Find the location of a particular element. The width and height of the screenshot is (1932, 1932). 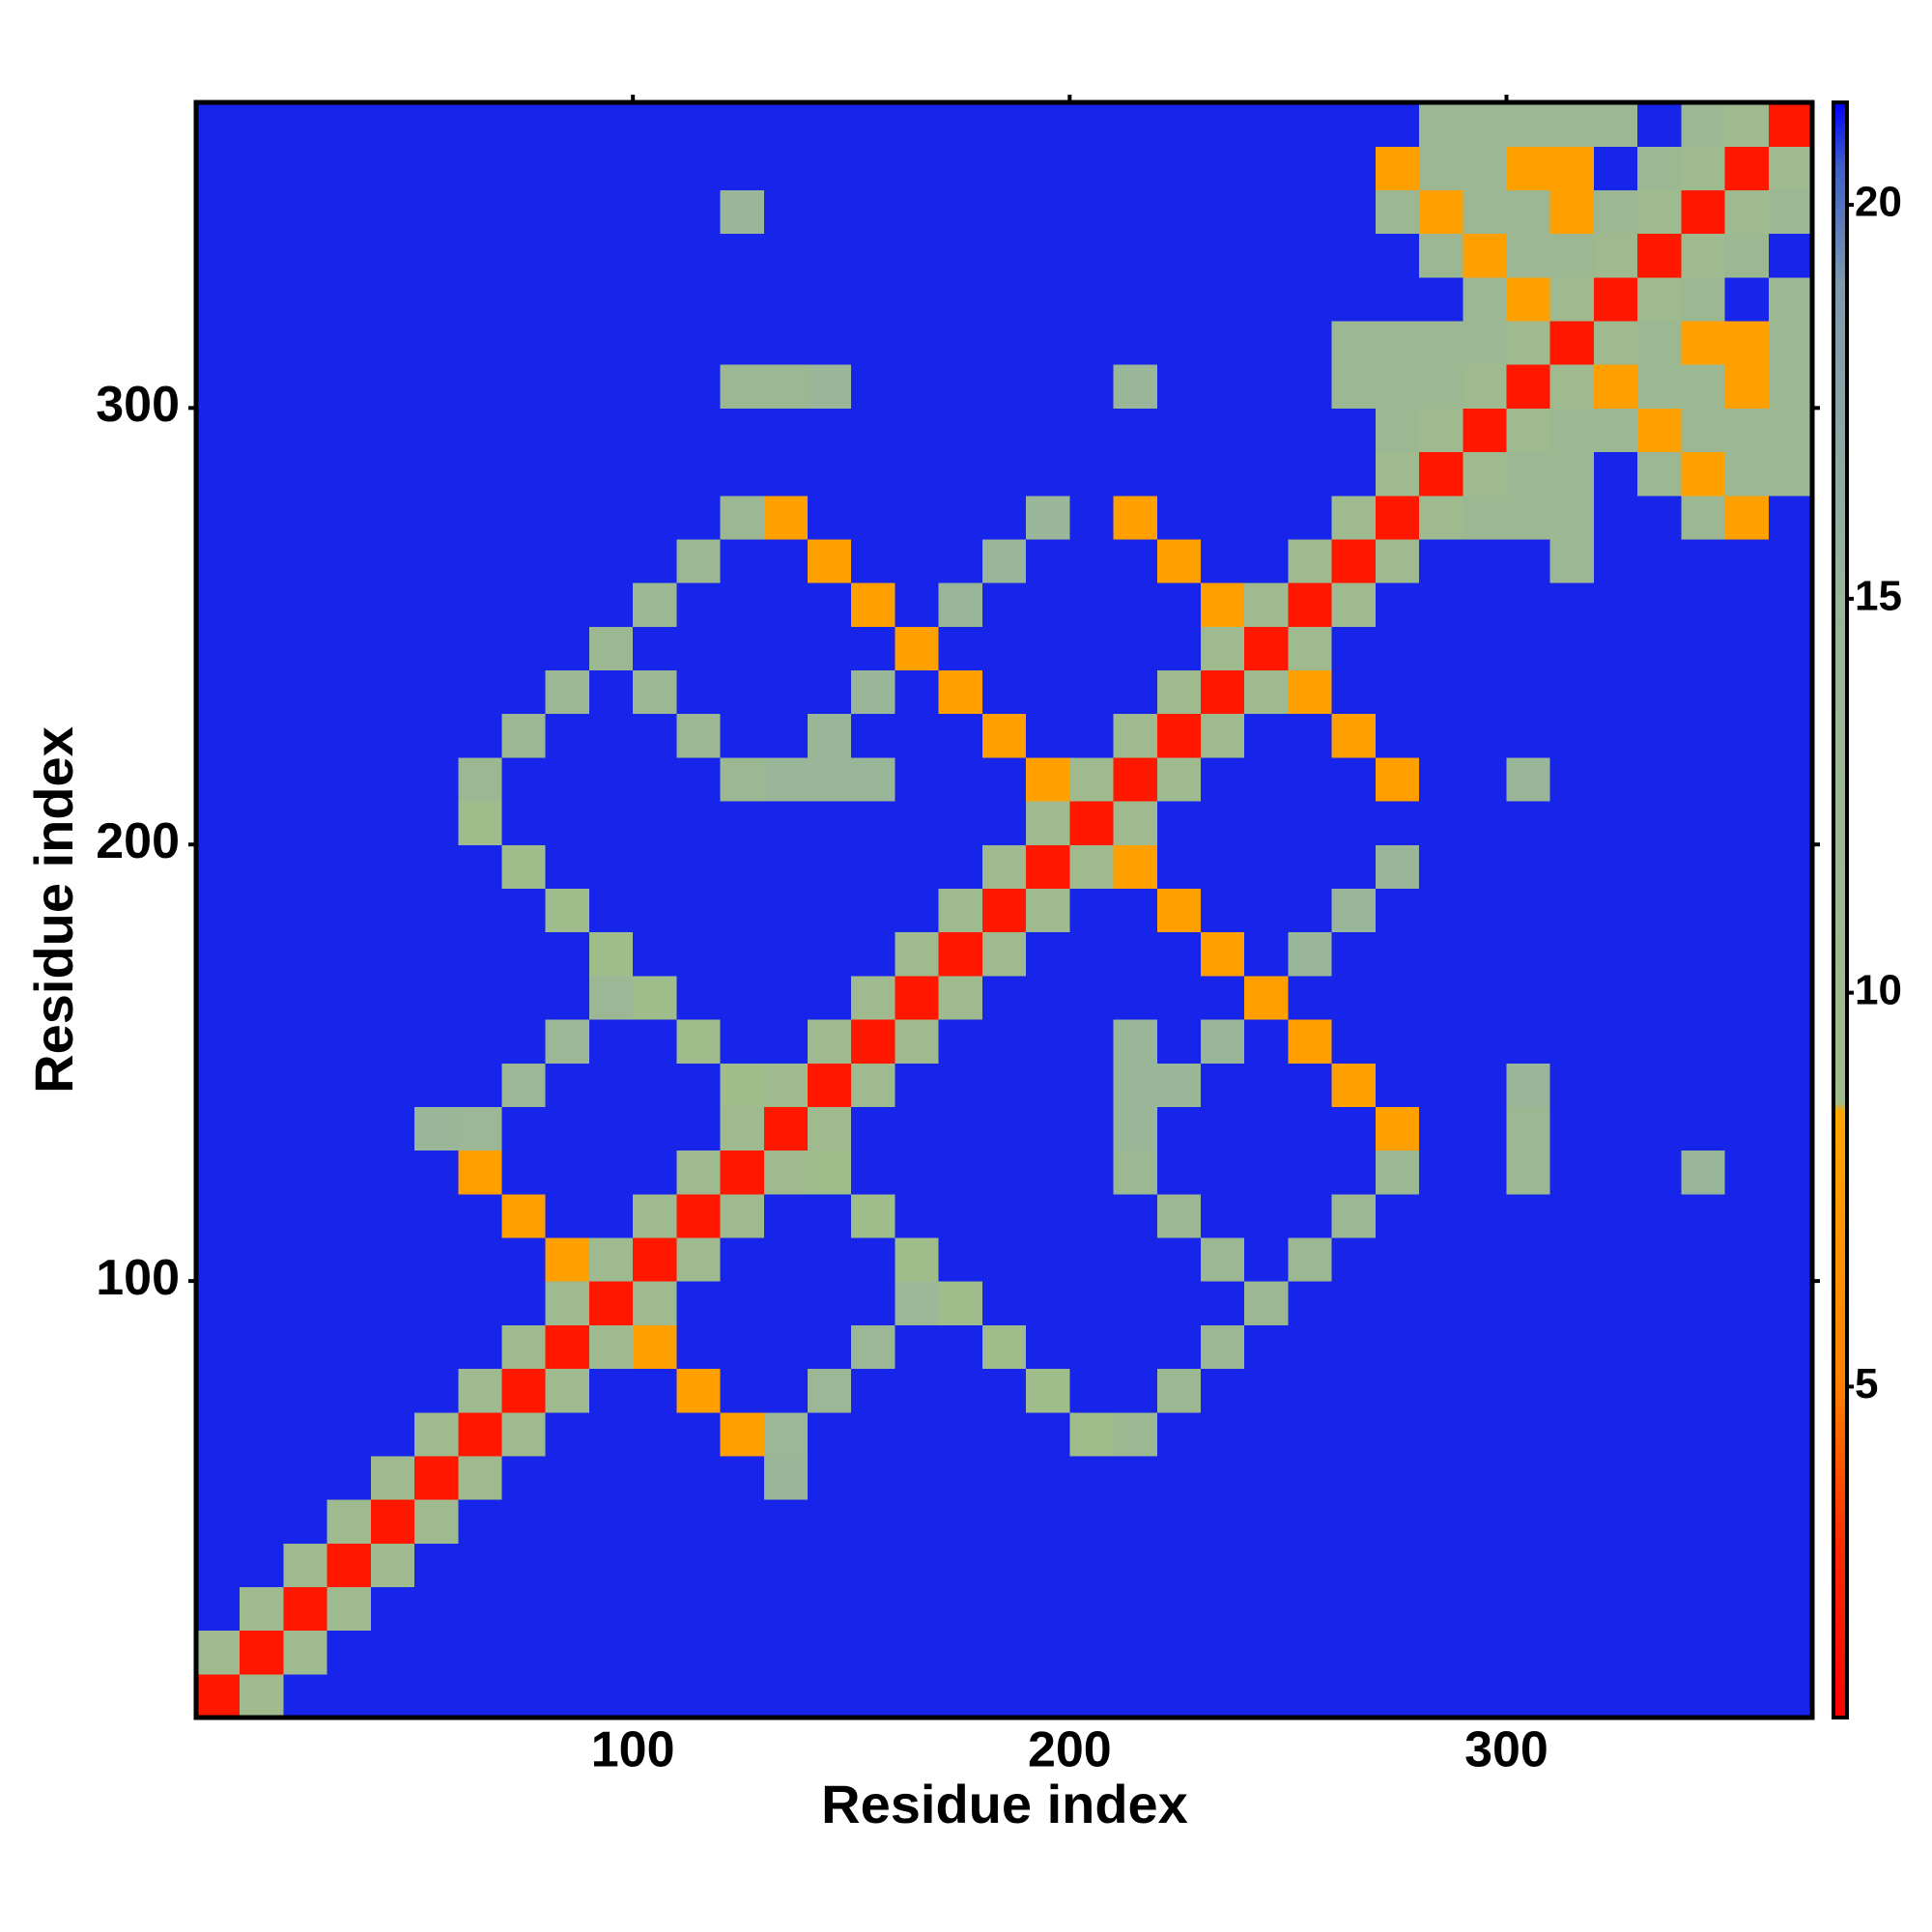

colorbar-tick-label: 15 is located at coordinates (1878, 595).